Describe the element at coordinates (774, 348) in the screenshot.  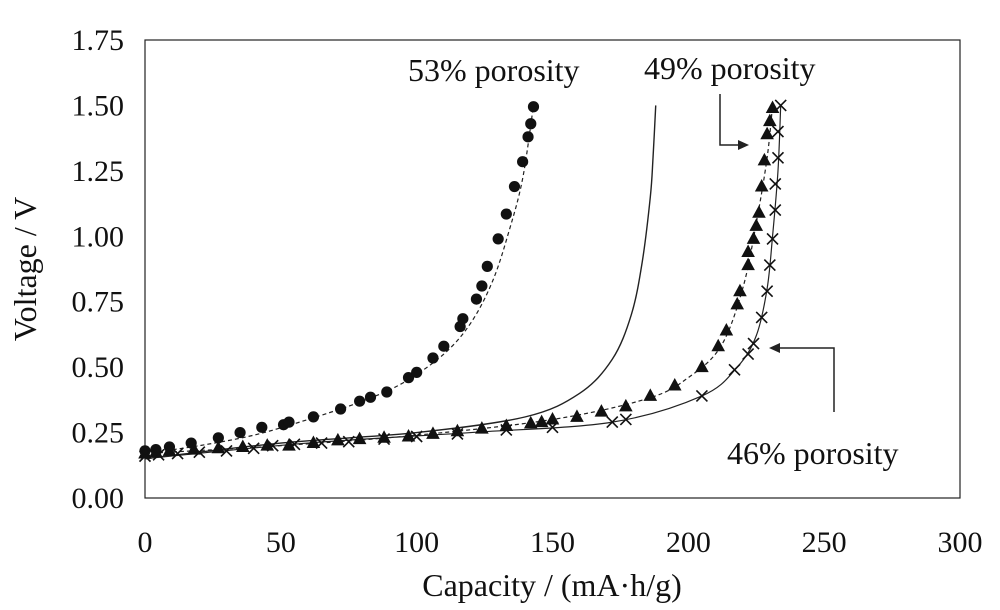
I see `arrow-46-head` at that location.